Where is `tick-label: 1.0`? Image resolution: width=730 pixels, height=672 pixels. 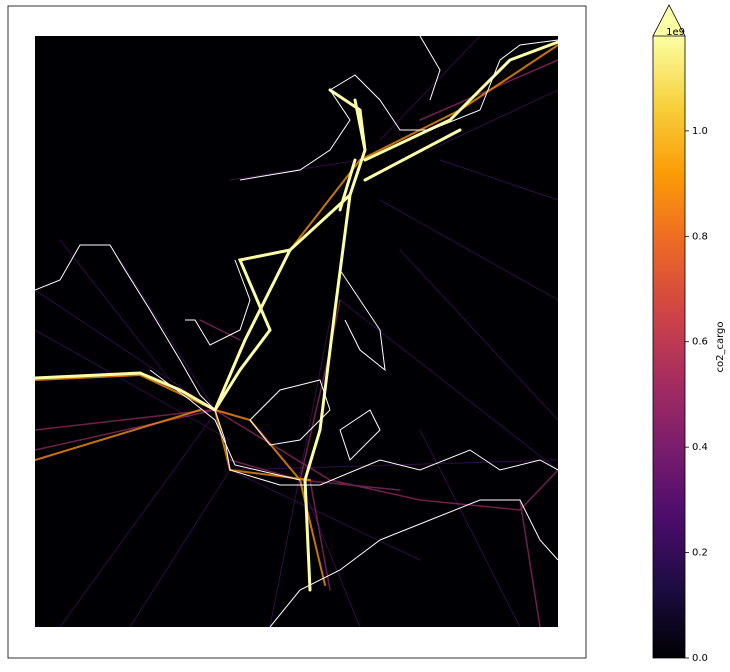 tick-label: 1.0 is located at coordinates (700, 131).